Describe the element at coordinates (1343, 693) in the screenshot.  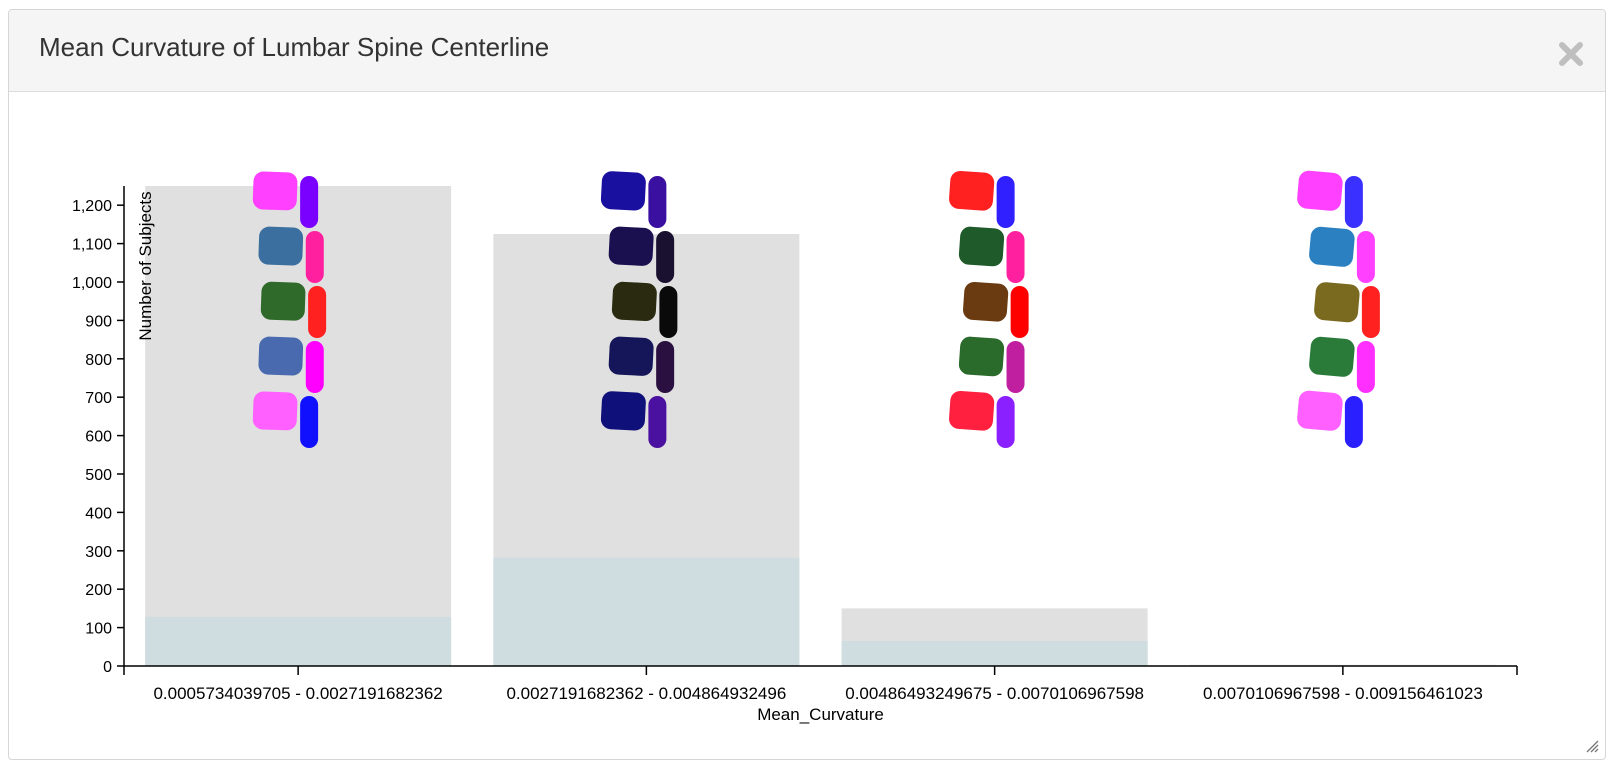
I see `x-tick-label: 0.0070106967598 - 0.009156461023` at that location.